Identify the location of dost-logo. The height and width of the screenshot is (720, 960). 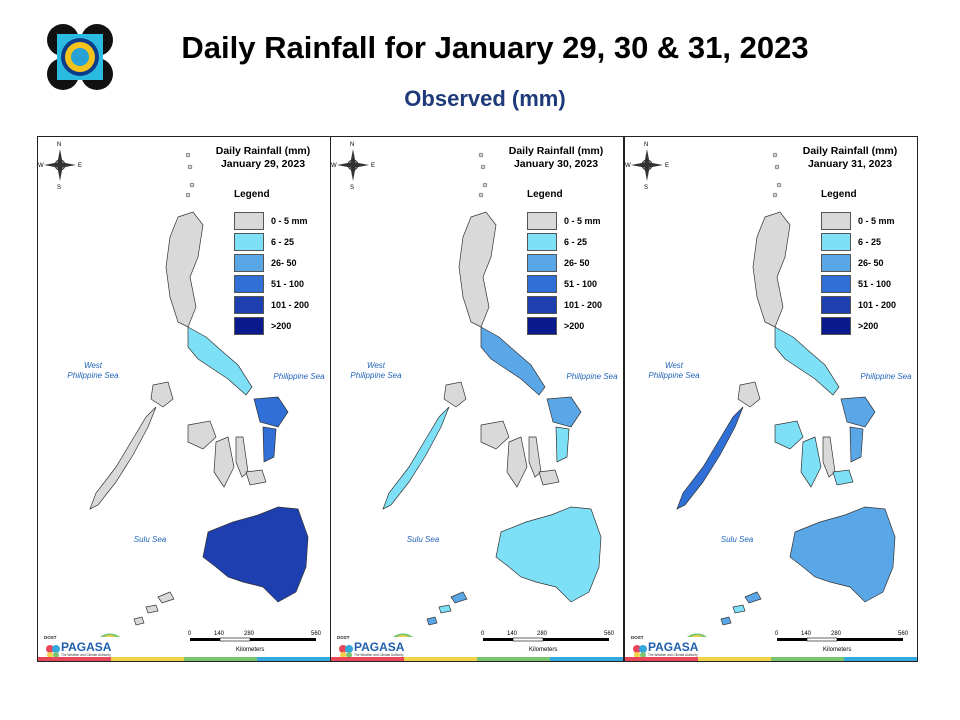
(80, 57).